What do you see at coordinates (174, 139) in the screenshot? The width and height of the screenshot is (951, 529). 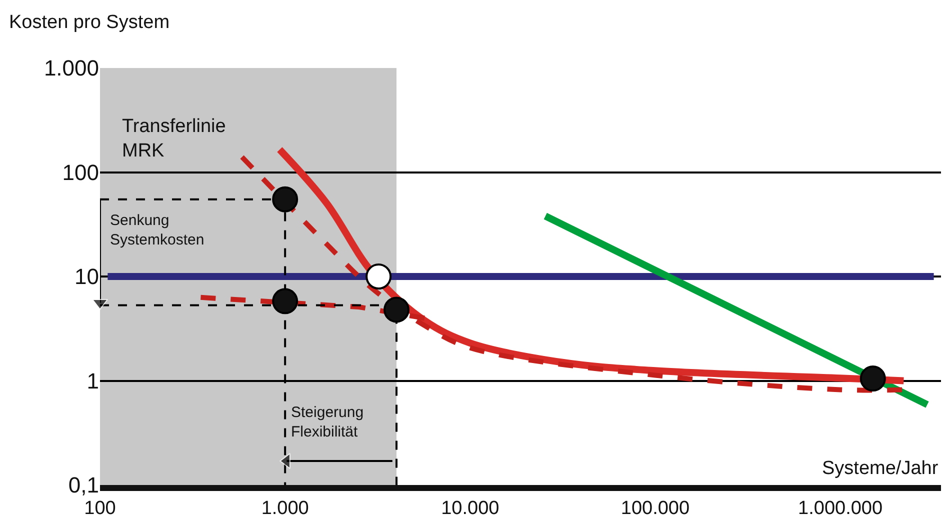 I see `annotation: Transferlinie MRK` at bounding box center [174, 139].